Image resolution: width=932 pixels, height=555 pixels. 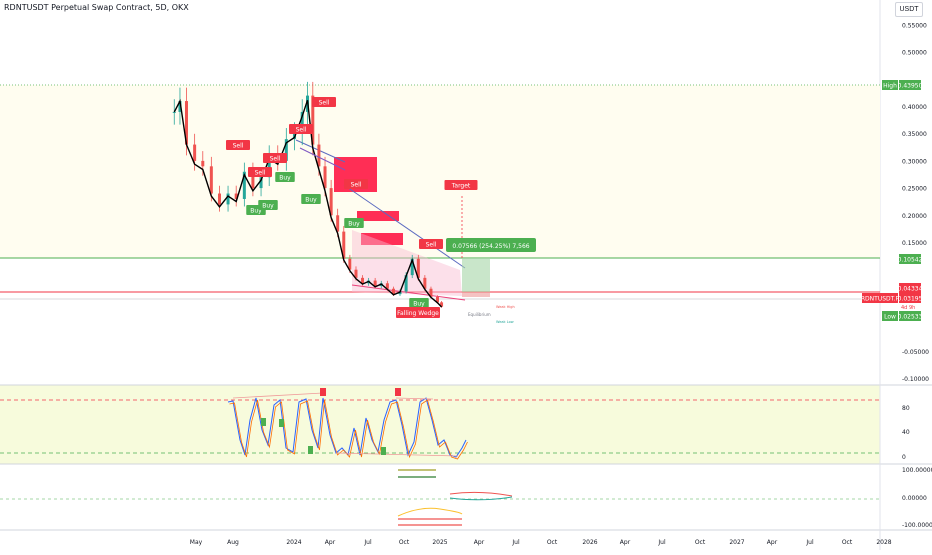 I want to click on weak-low-label: Weak Low, so click(x=505, y=322).